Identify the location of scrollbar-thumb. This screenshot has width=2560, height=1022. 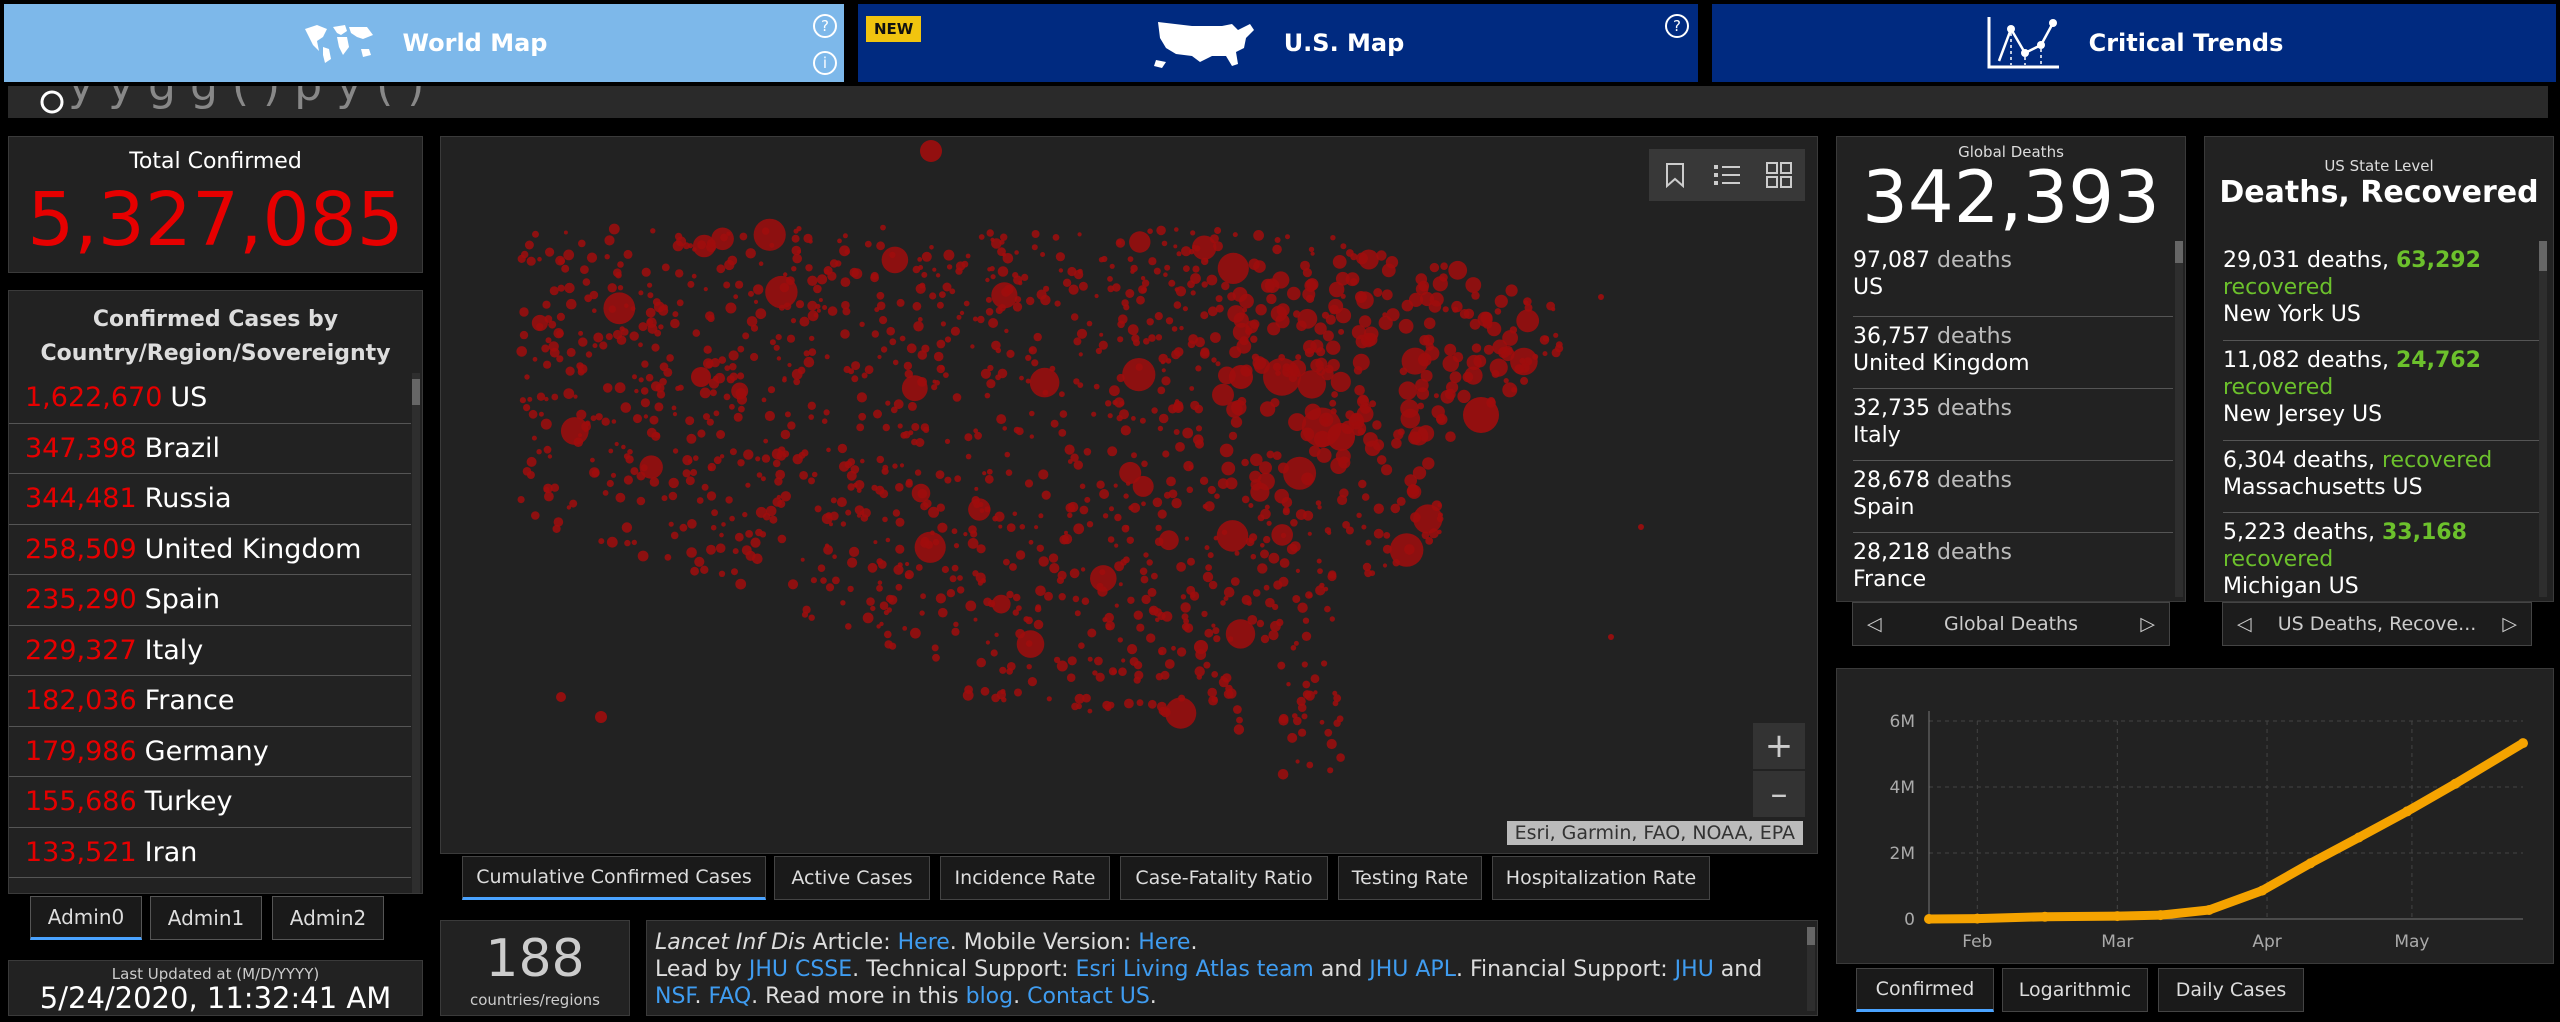
(2543, 256).